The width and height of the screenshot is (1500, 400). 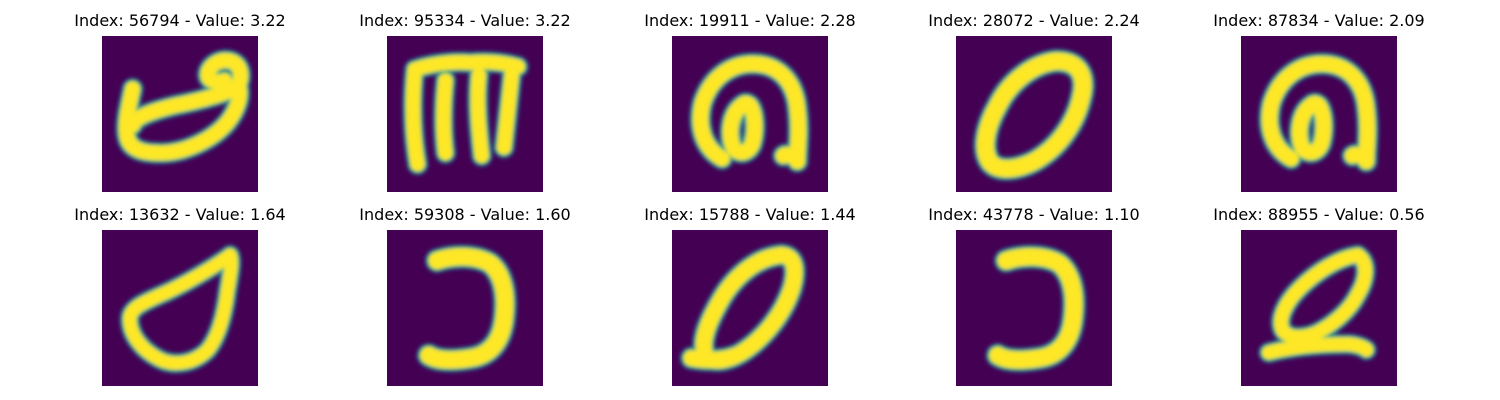 What do you see at coordinates (1319, 214) in the screenshot?
I see `subplot-title: Index: 88955 - Value: 0.56` at bounding box center [1319, 214].